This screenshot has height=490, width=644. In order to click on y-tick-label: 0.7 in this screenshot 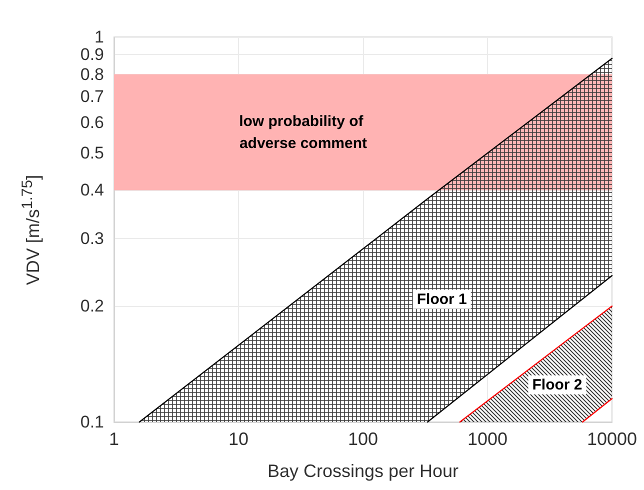, I will do `click(92, 96)`.